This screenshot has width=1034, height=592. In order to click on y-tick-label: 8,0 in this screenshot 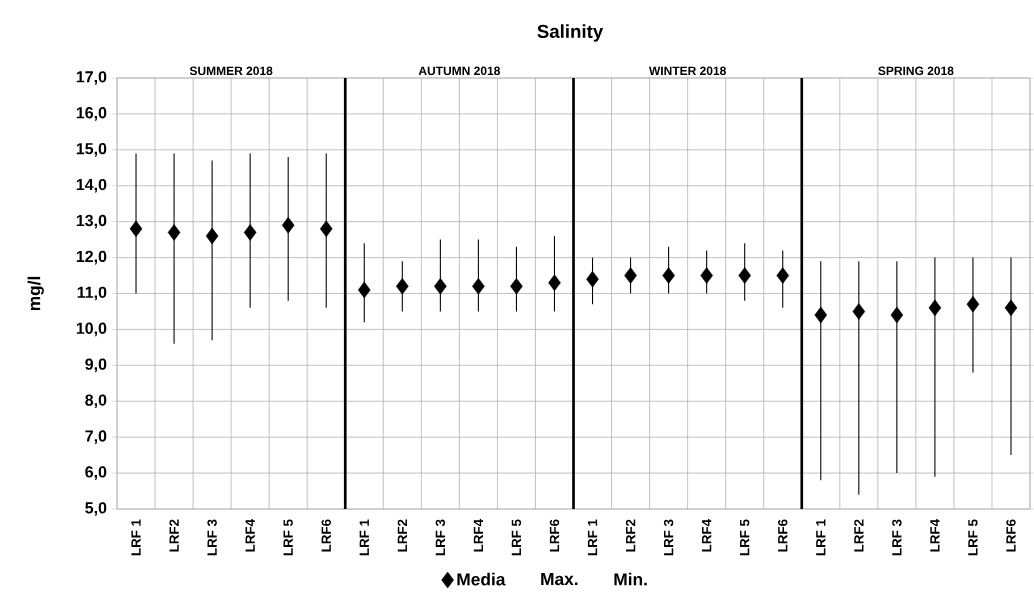, I will do `click(96, 401)`.